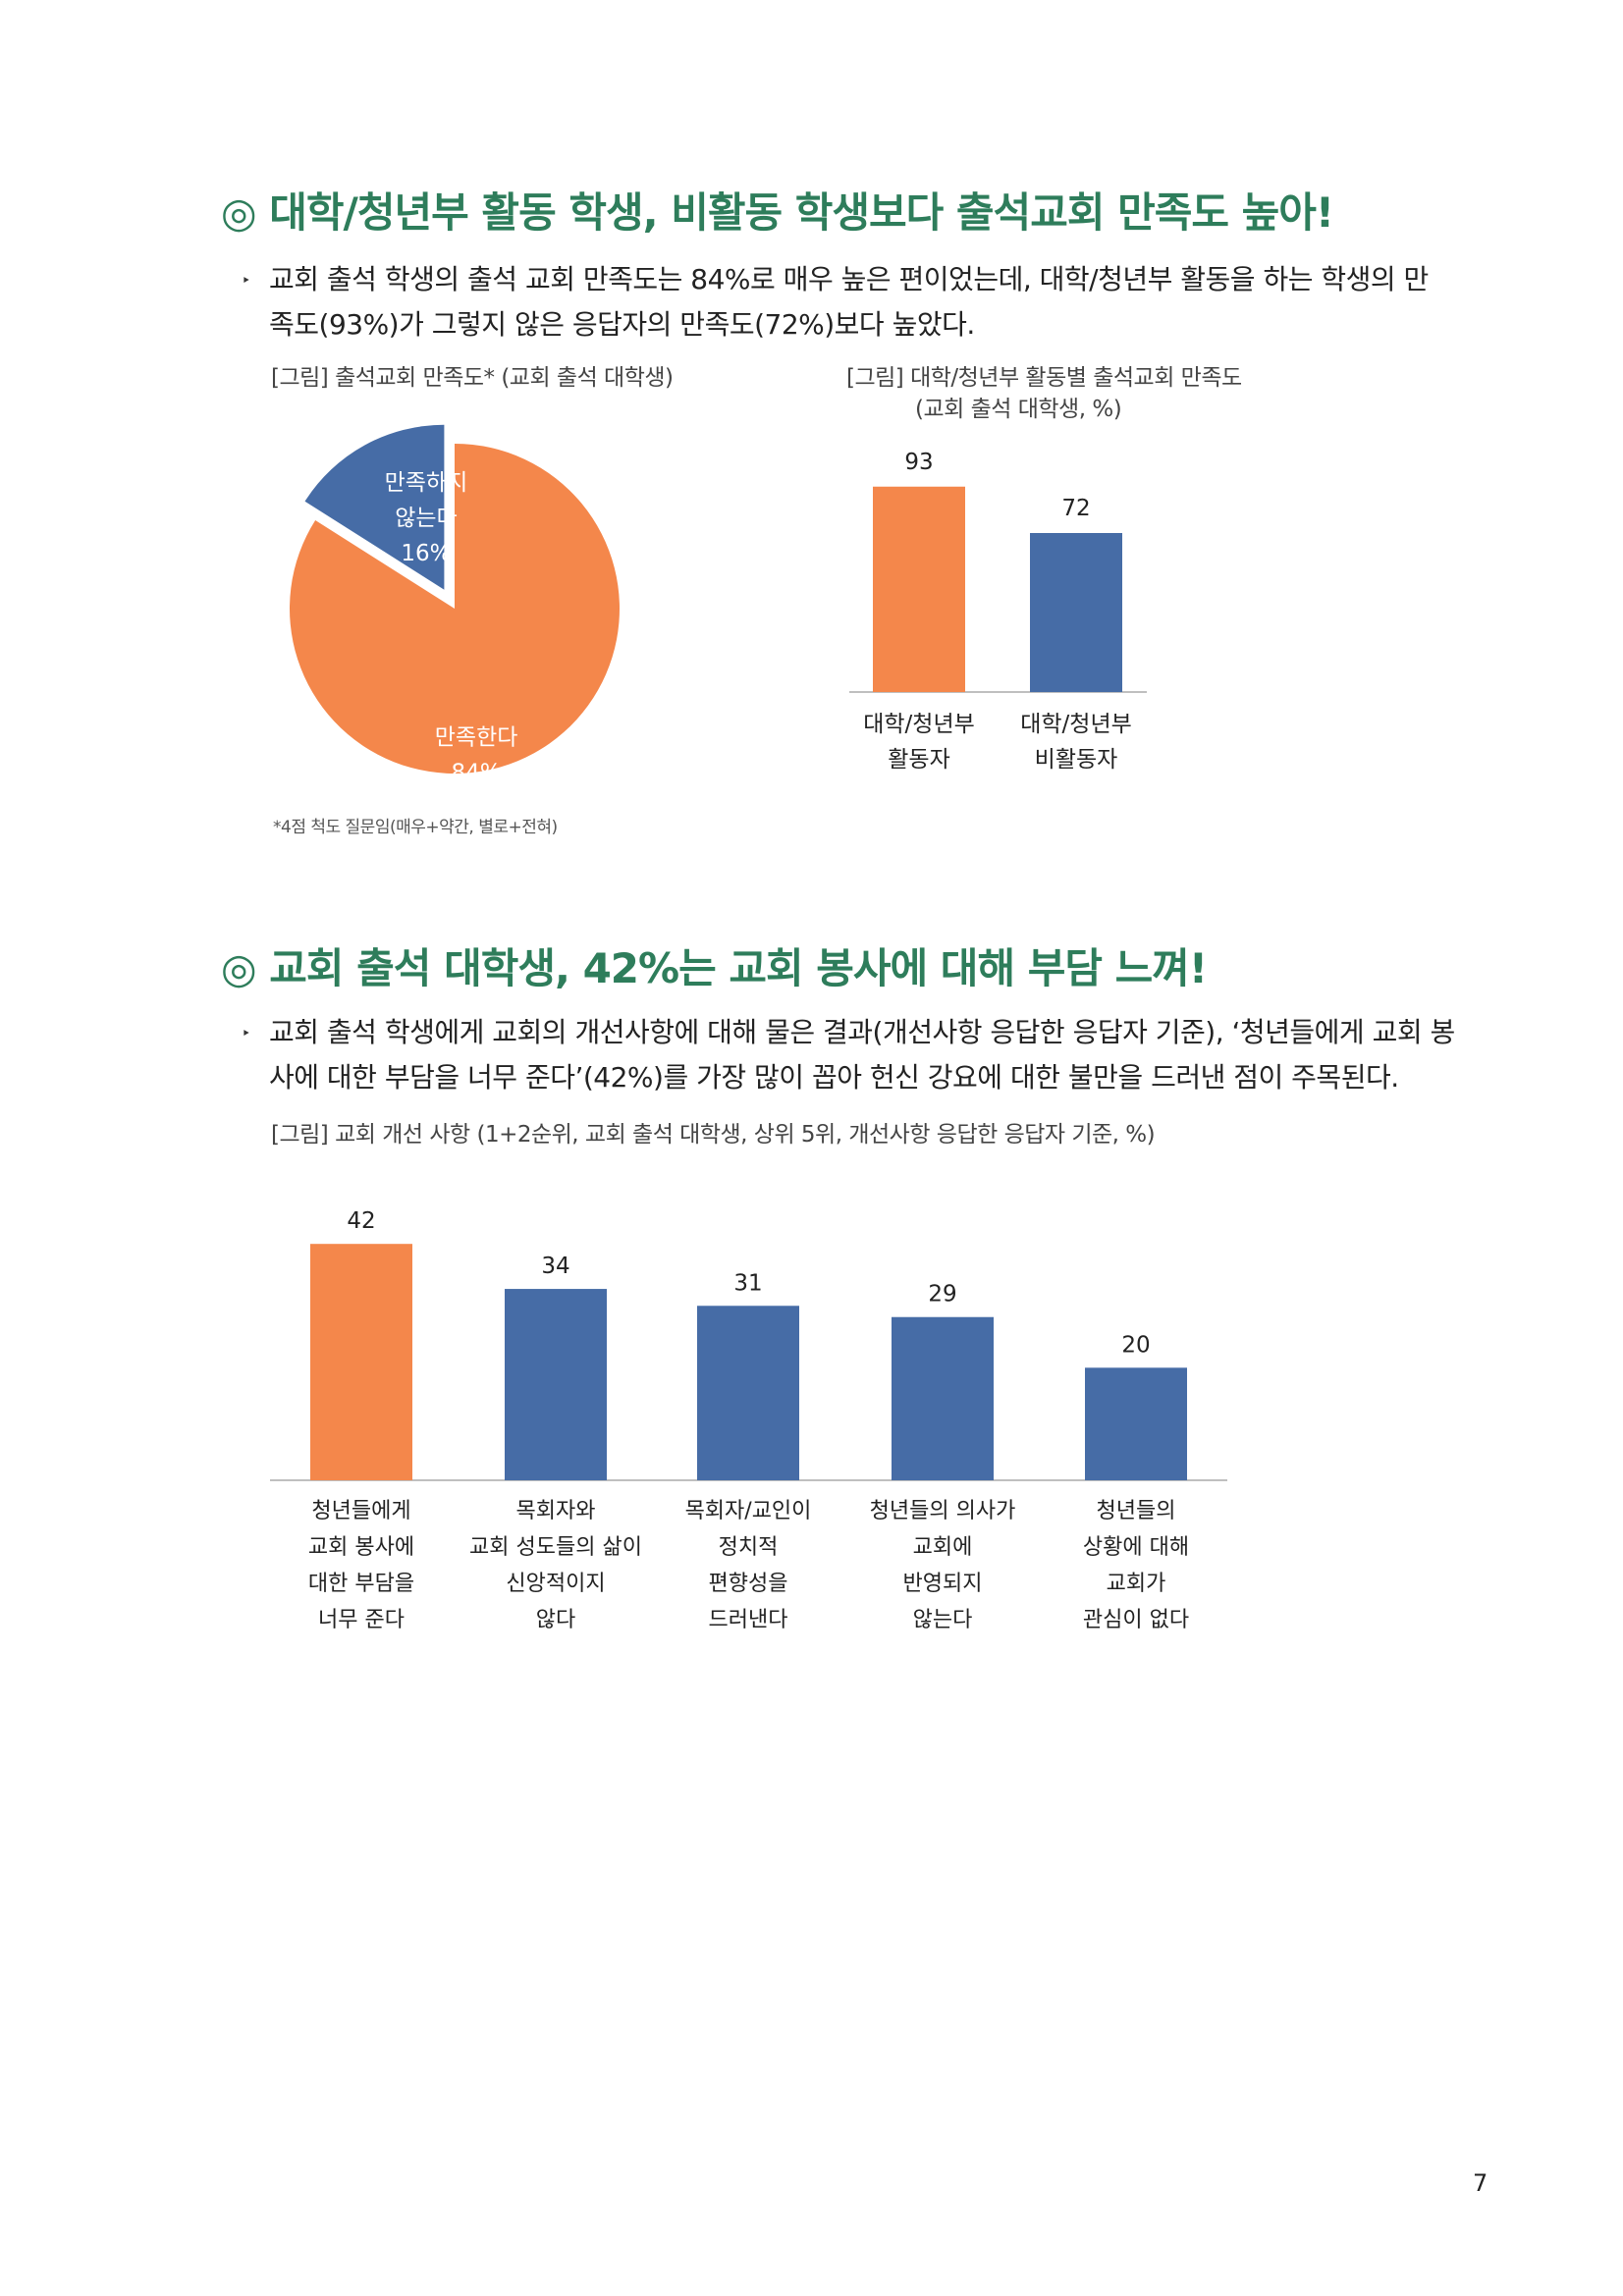  What do you see at coordinates (1075, 508) in the screenshot?
I see `bar-value-label-1: 72` at bounding box center [1075, 508].